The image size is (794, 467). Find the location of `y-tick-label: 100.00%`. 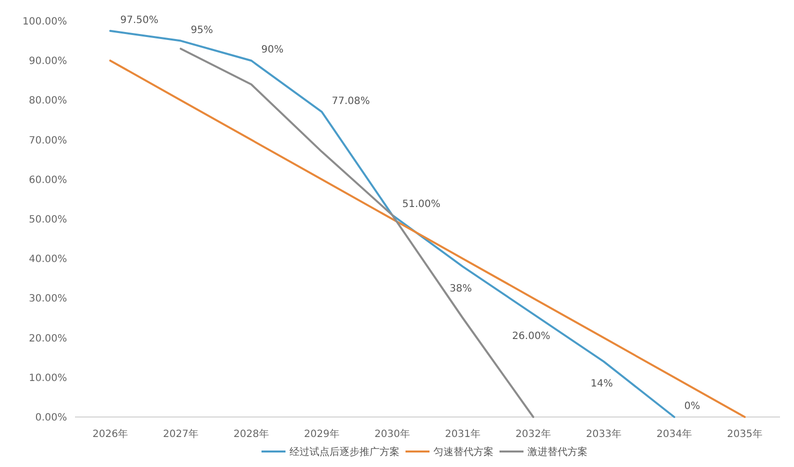

y-tick-label: 100.00% is located at coordinates (44, 22).